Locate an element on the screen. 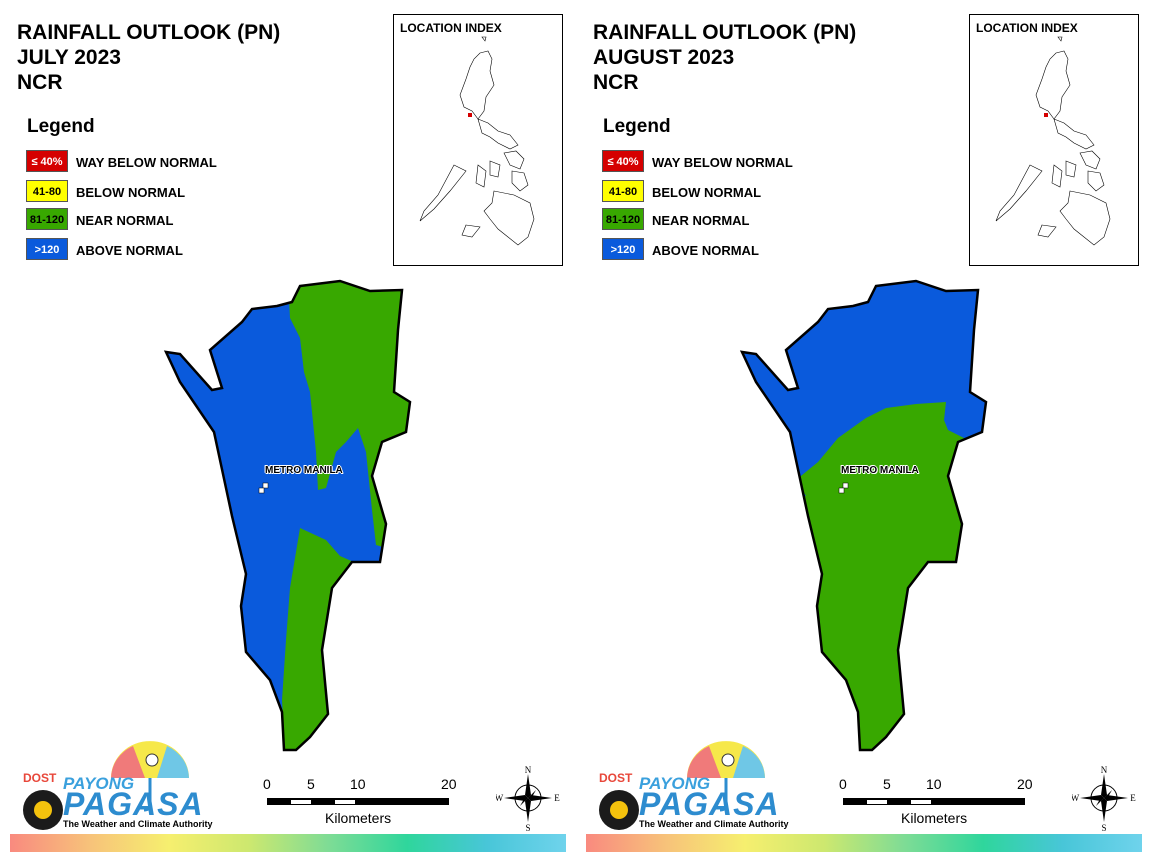 This screenshot has height=864, width=1152. title-line-2: JULY 2023 is located at coordinates (69, 57).